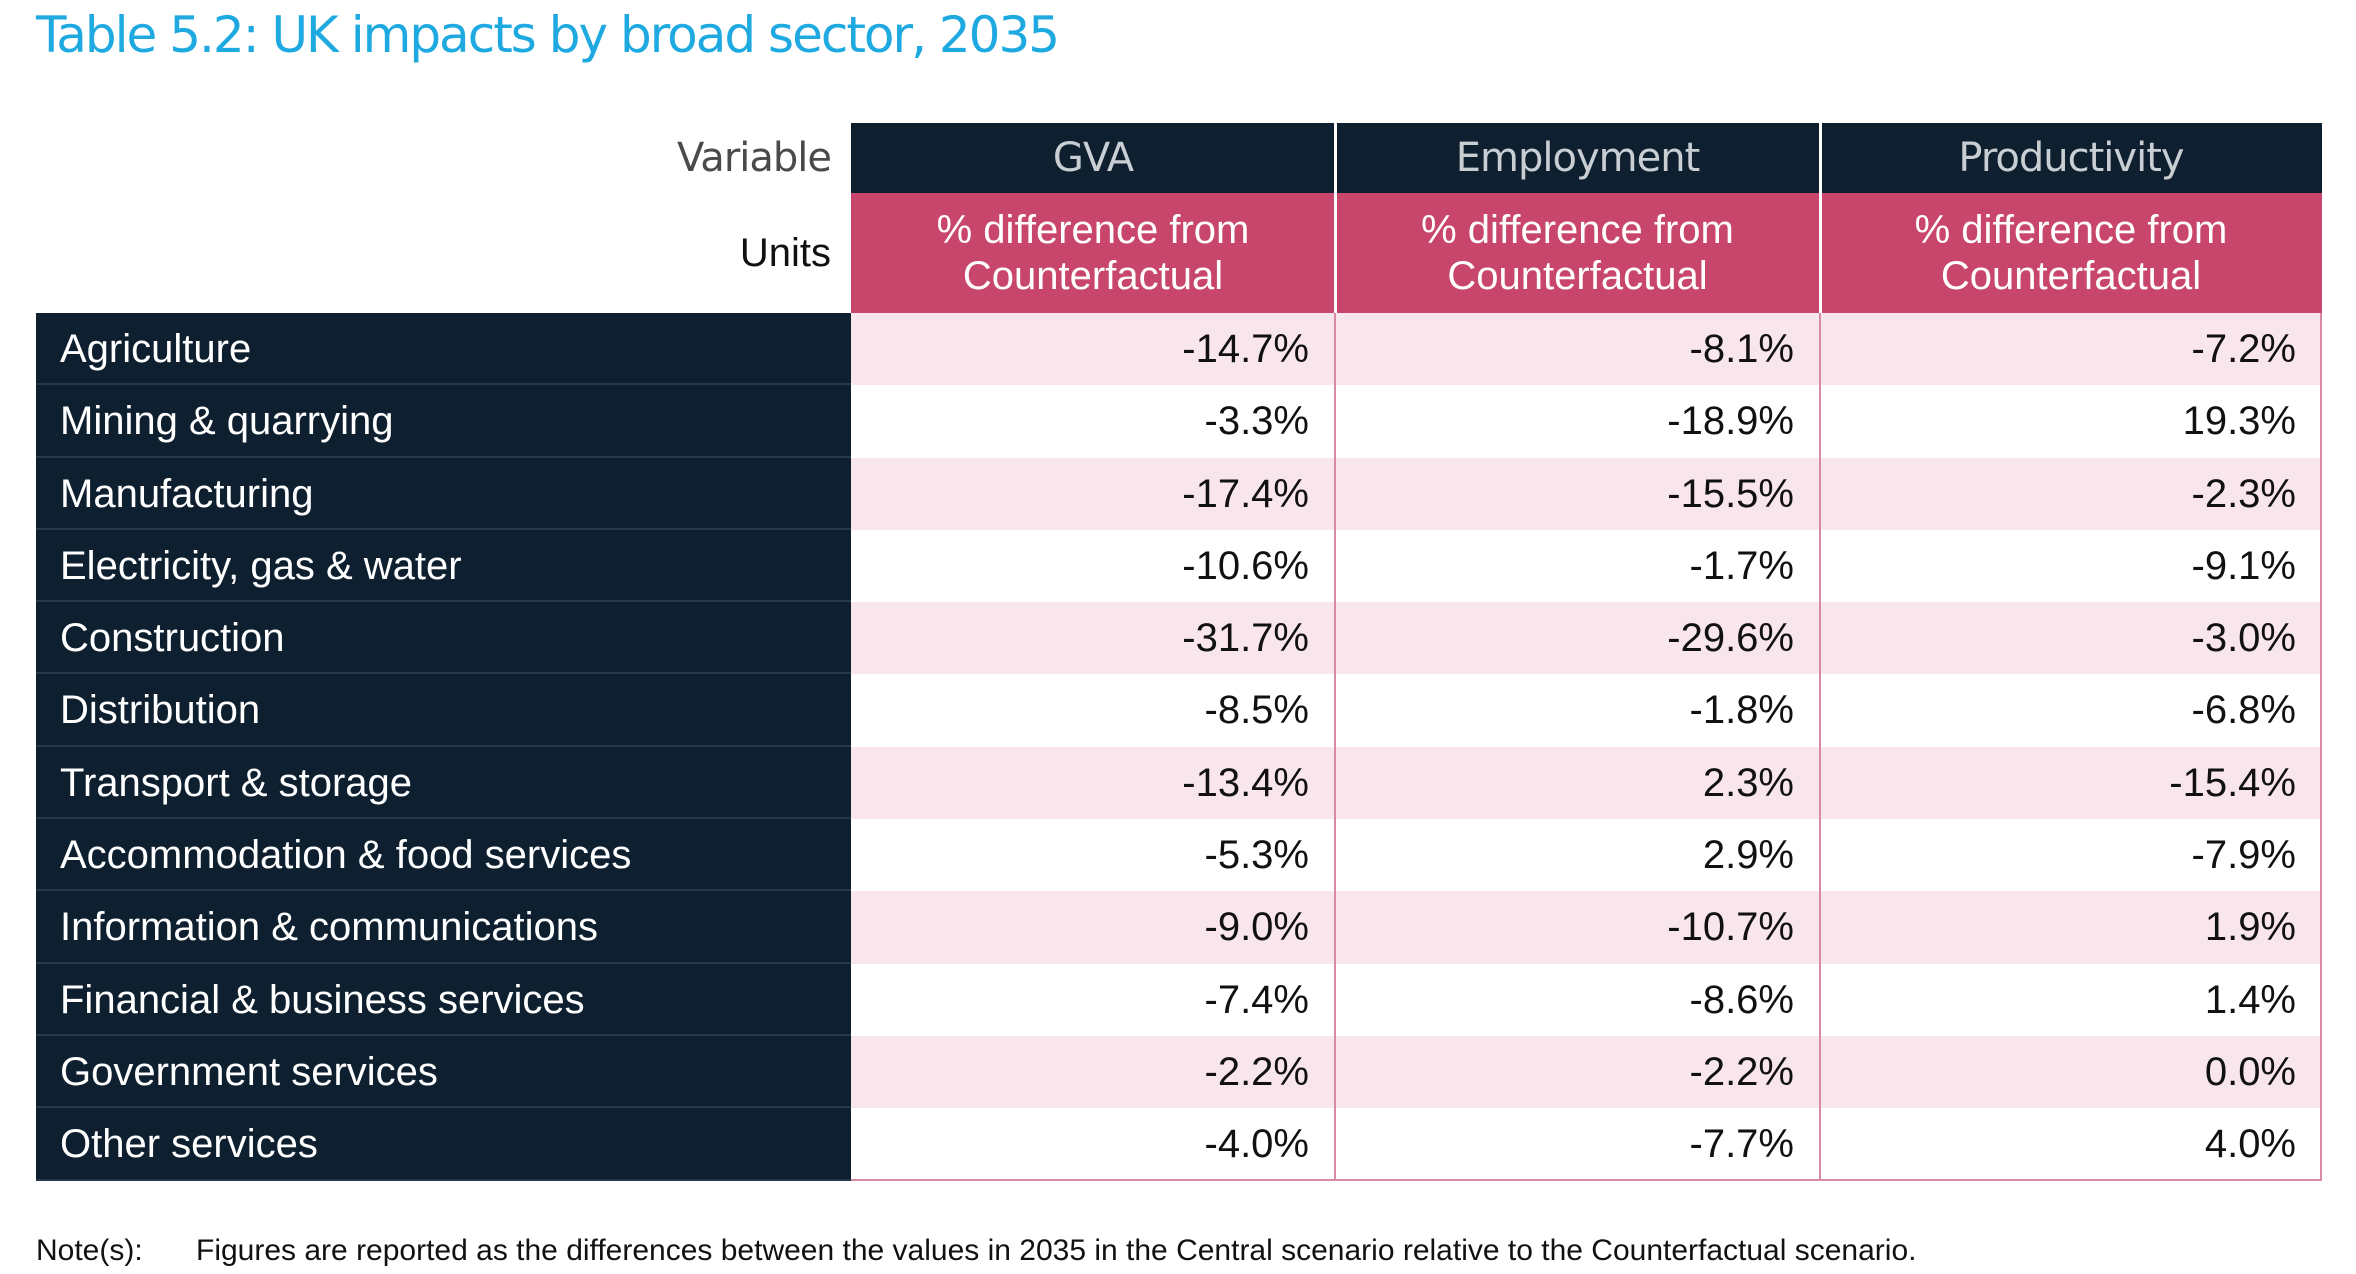 The height and width of the screenshot is (1274, 2356). Describe the element at coordinates (443, 783) in the screenshot. I see `sector-label: Transport & storage` at that location.